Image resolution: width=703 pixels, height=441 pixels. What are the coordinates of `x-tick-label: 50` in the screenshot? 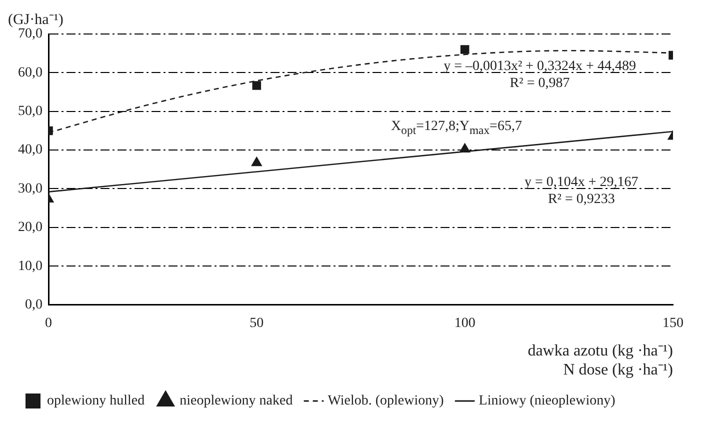 It's located at (257, 323).